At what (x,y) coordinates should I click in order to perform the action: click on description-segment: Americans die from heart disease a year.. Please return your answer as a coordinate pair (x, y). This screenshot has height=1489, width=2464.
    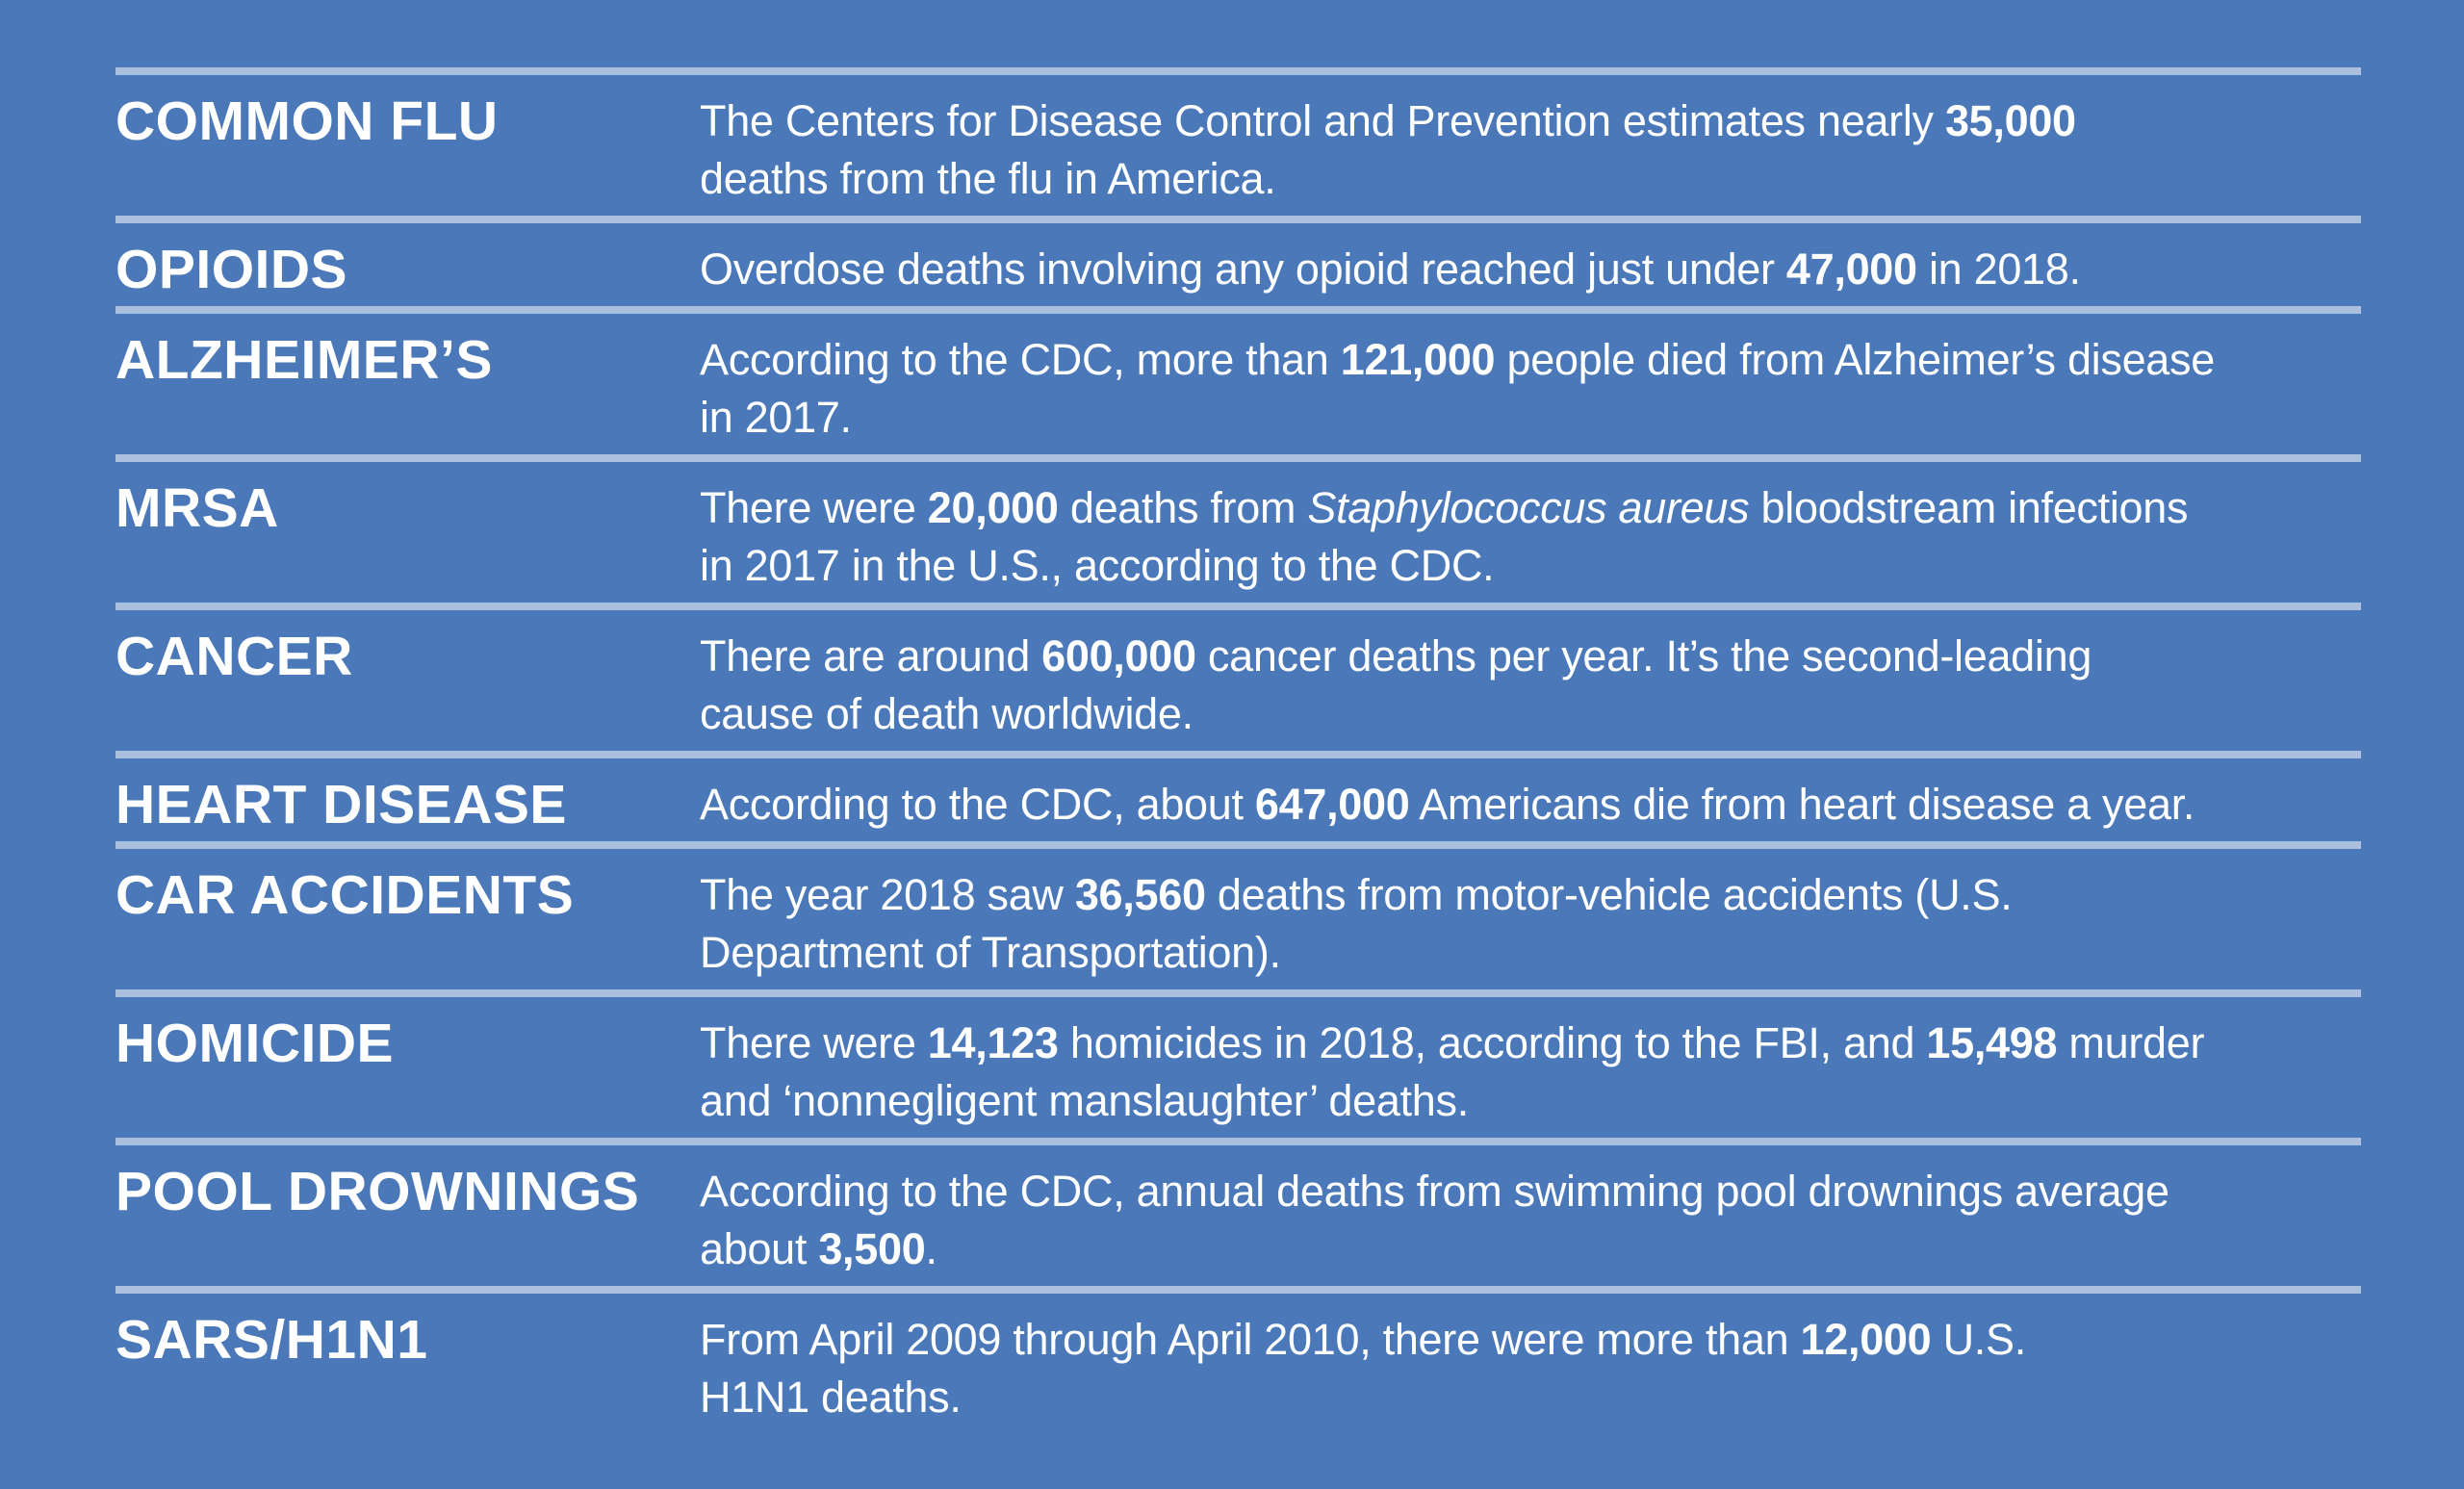
    Looking at the image, I should click on (1802, 804).